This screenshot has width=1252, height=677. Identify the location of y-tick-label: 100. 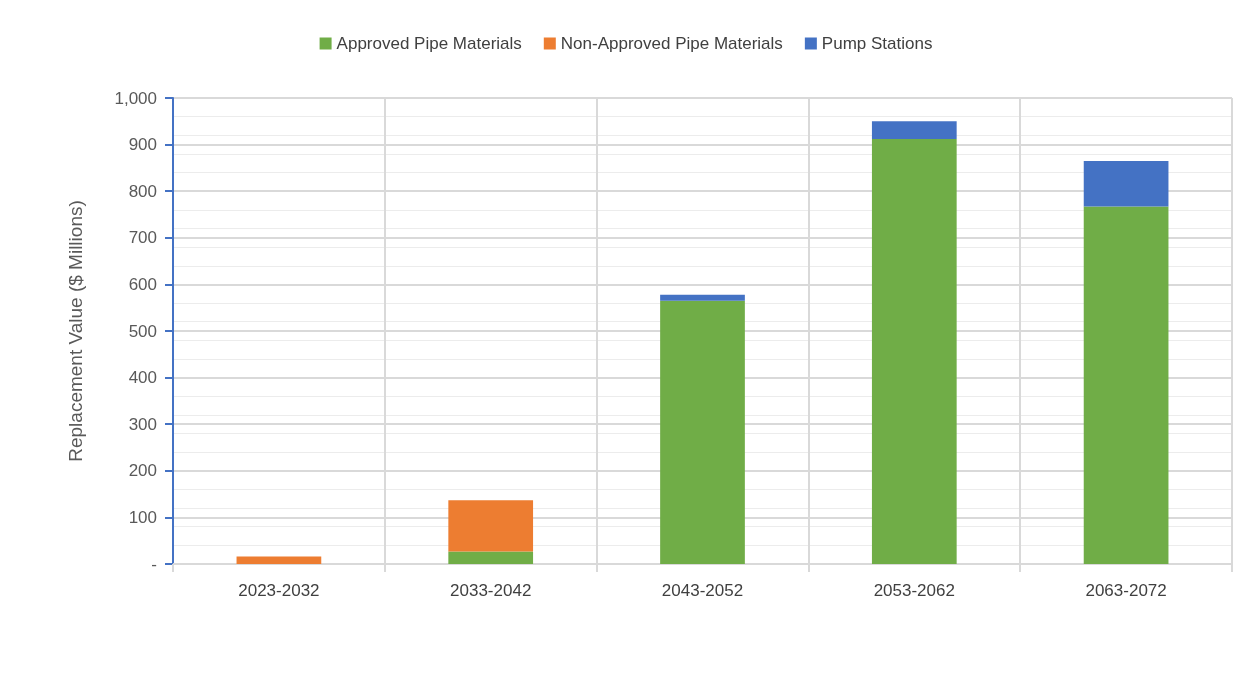
(142, 517).